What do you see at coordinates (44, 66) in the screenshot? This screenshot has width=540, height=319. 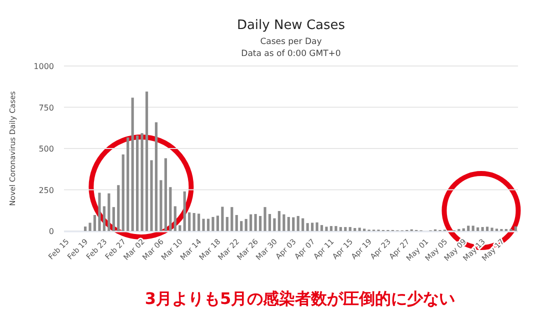 I see `y-tick-label: 1000` at bounding box center [44, 66].